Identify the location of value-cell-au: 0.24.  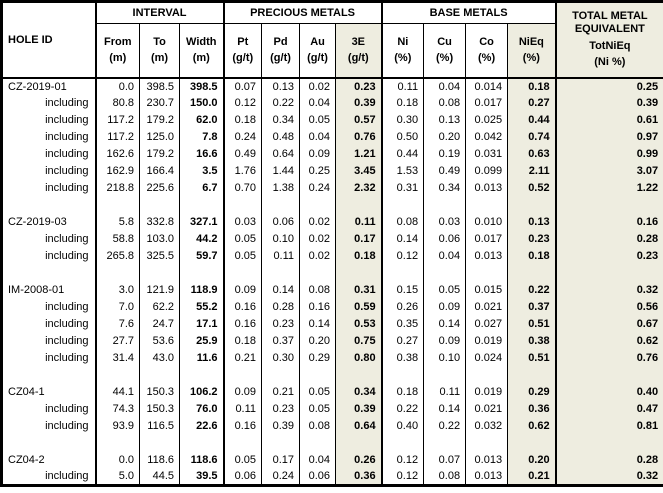
(317, 188).